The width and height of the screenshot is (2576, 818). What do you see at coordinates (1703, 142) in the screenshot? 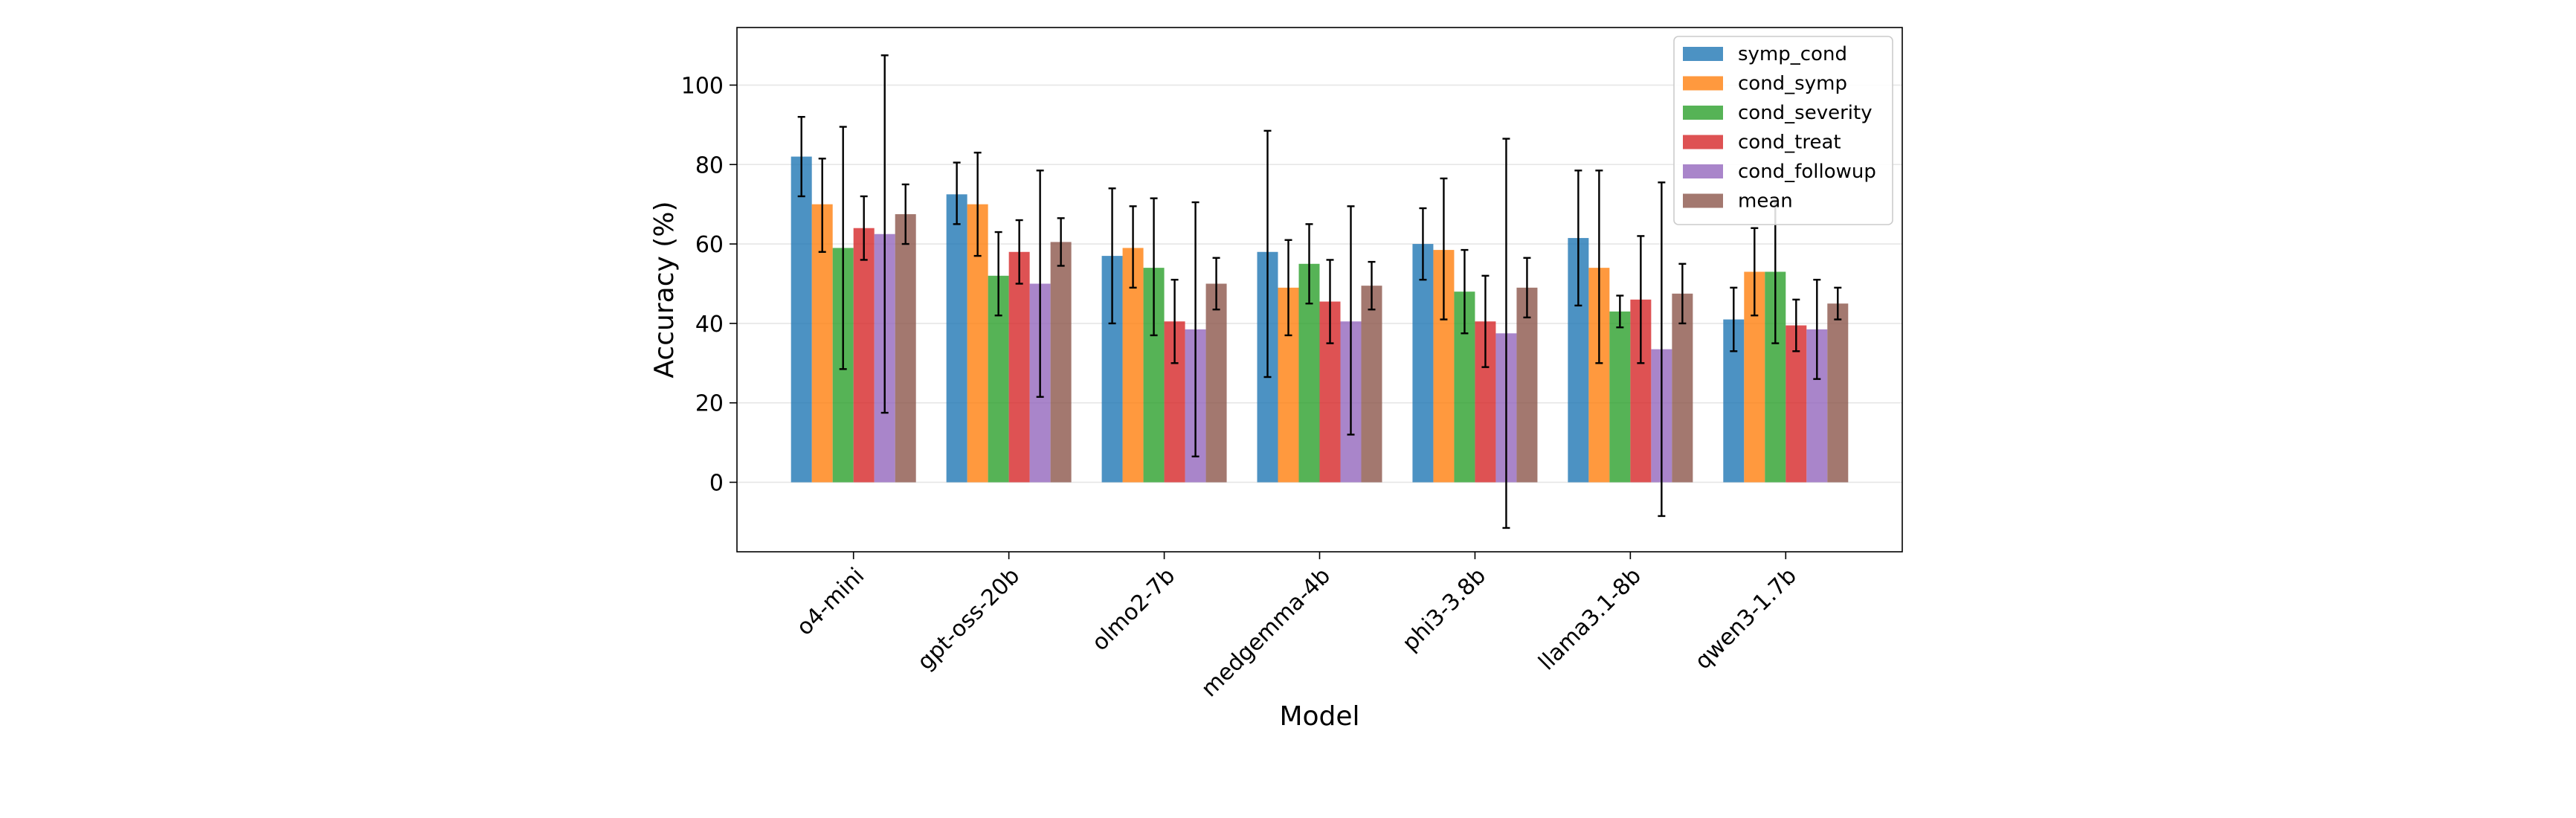
I see `legend-swatch-cond_treat` at bounding box center [1703, 142].